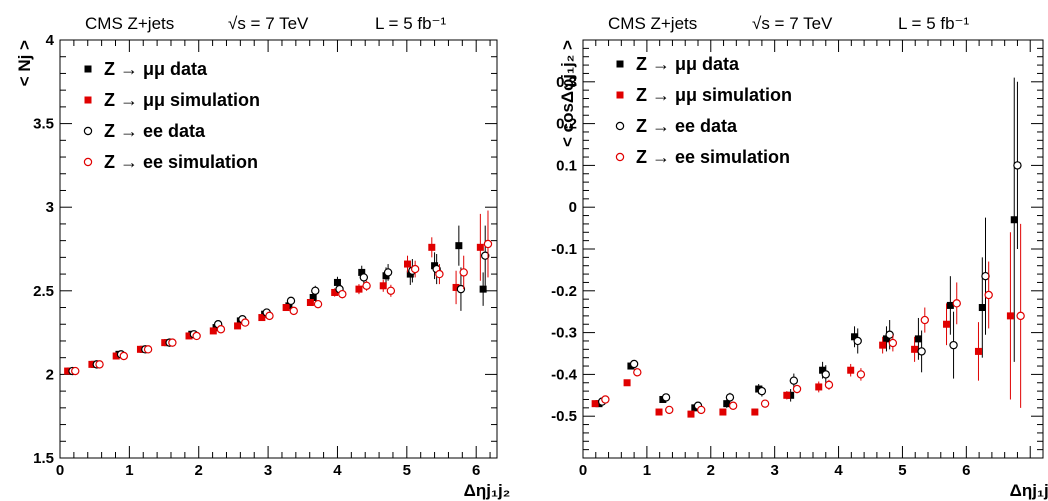 The height and width of the screenshot is (501, 1048). I want to click on x-tick-label: 5, so click(902, 470).